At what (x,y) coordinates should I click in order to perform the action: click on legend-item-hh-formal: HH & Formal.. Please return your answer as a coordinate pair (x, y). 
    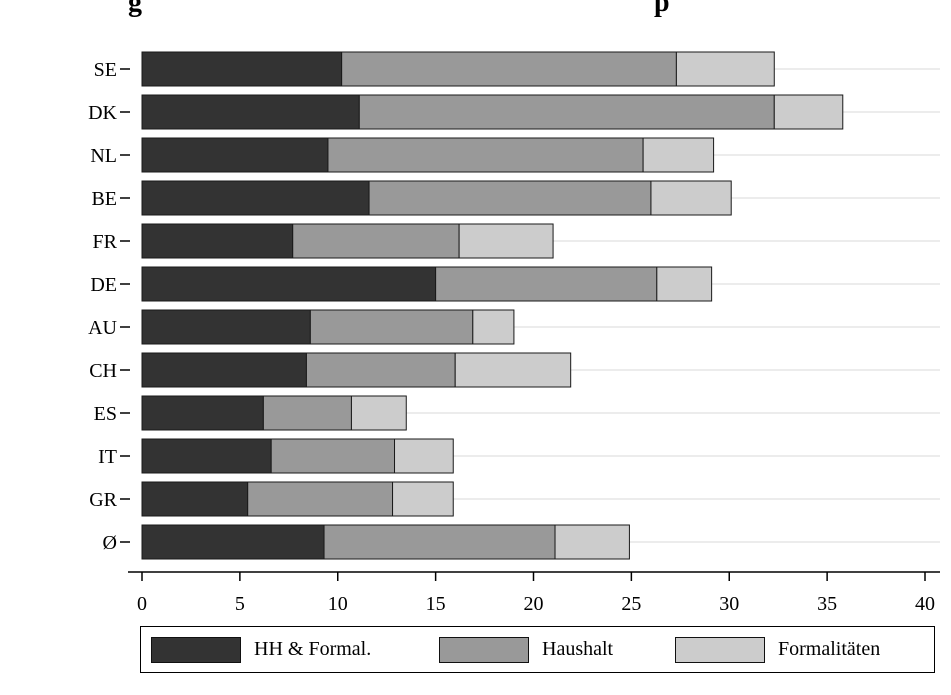
    Looking at the image, I should click on (261, 649).